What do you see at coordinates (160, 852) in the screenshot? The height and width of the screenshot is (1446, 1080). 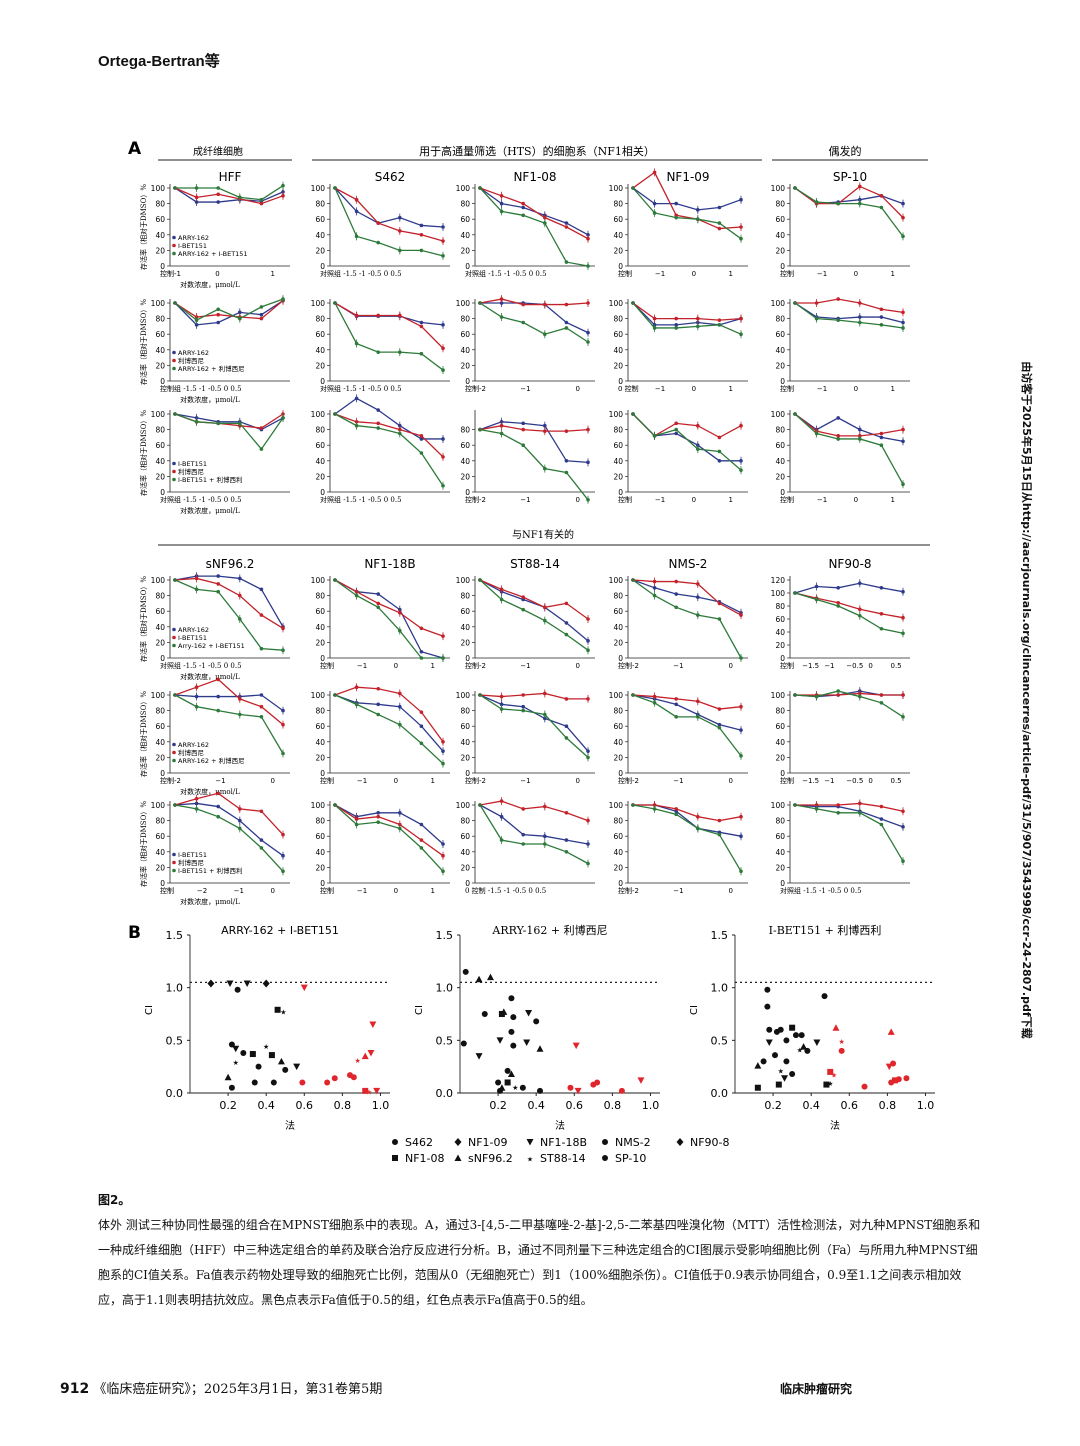 I see `plot-sNF96.2-r2-ytick-label: 40` at bounding box center [160, 852].